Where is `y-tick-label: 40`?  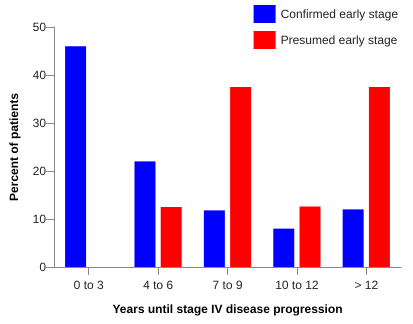 y-tick-label: 40 is located at coordinates (39, 75).